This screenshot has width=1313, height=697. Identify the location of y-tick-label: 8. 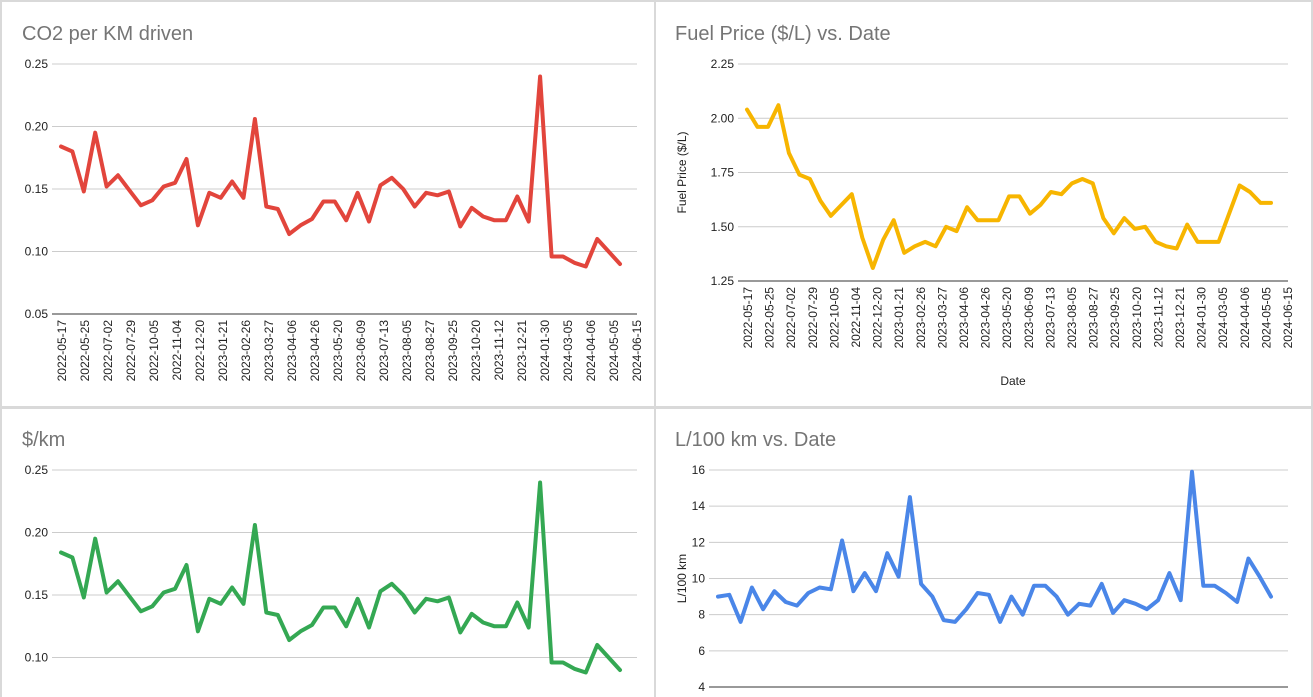
(701, 615).